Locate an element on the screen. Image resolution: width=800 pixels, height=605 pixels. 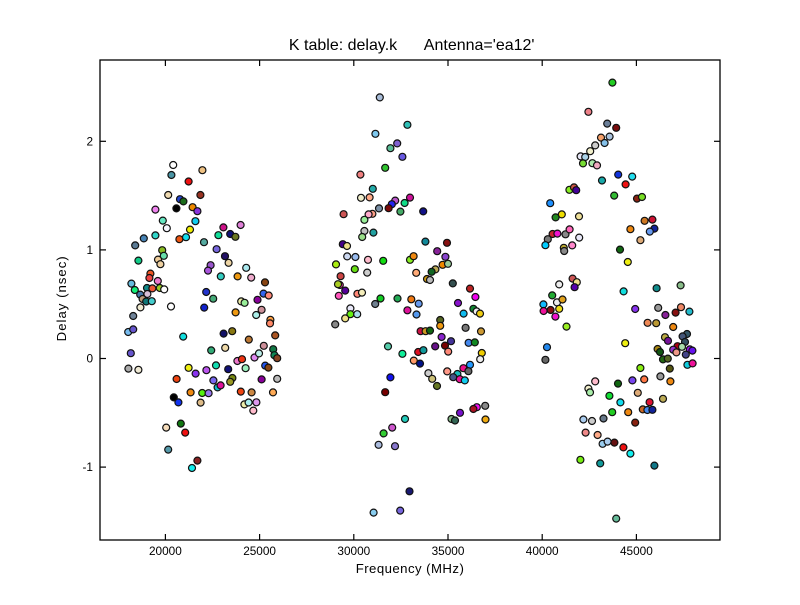
svg-text: Frequency (MHz) is located at coordinates (410, 568).